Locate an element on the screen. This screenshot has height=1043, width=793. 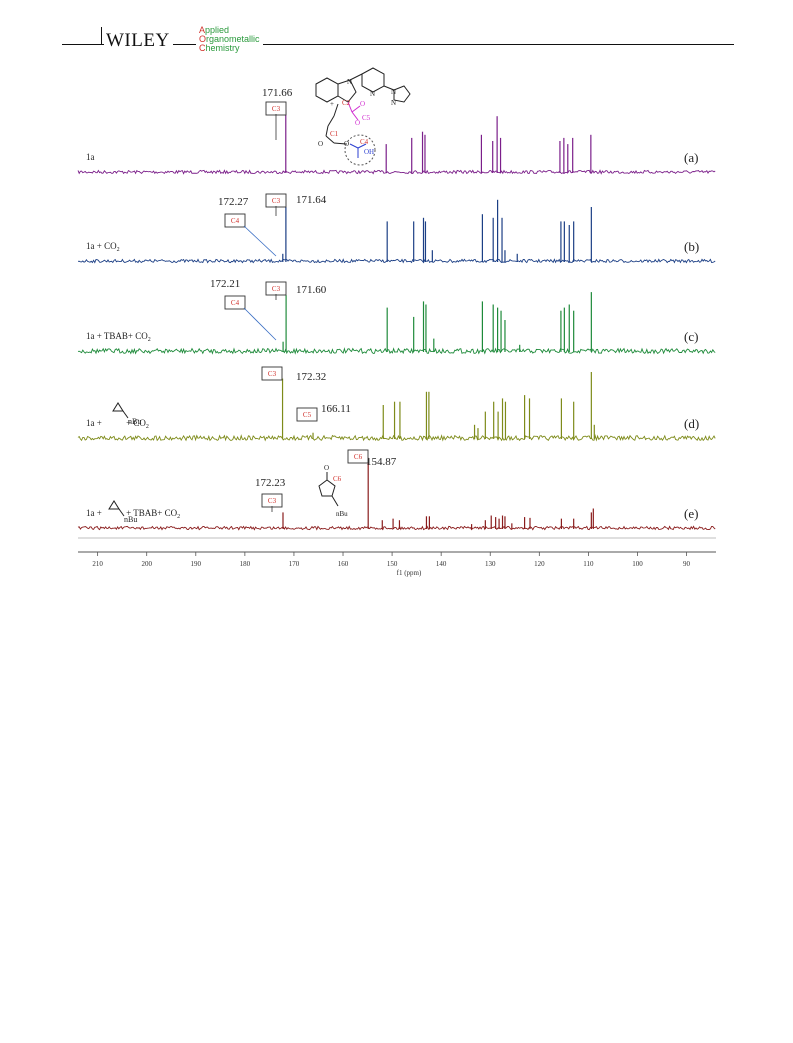
peak-value-e-0: 172.23 is located at coordinates (270, 483).